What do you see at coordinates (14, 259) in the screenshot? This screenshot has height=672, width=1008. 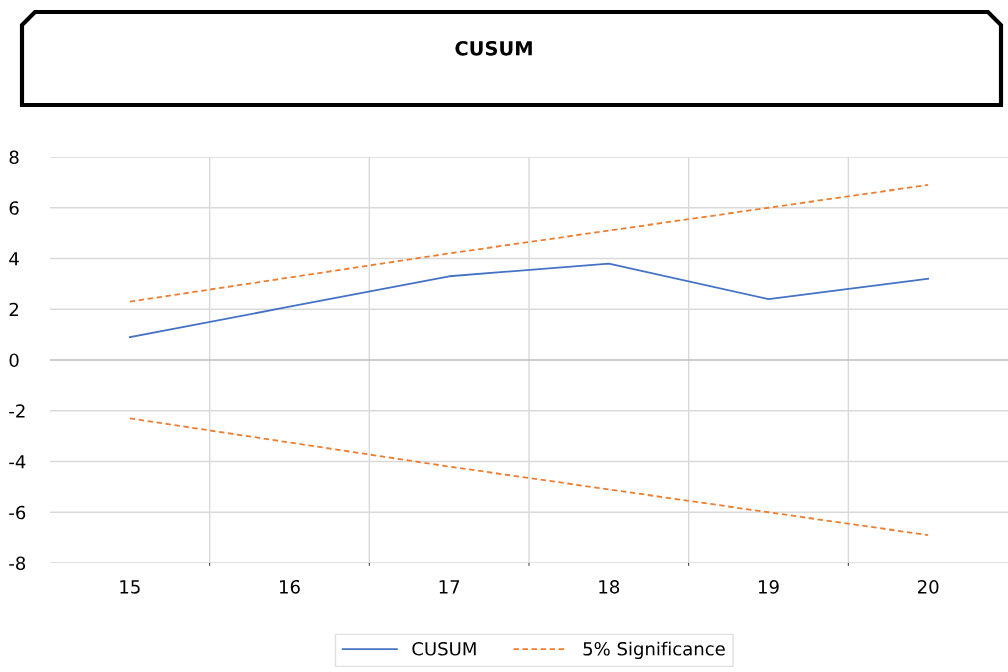 I see `y-tick-label: 4` at bounding box center [14, 259].